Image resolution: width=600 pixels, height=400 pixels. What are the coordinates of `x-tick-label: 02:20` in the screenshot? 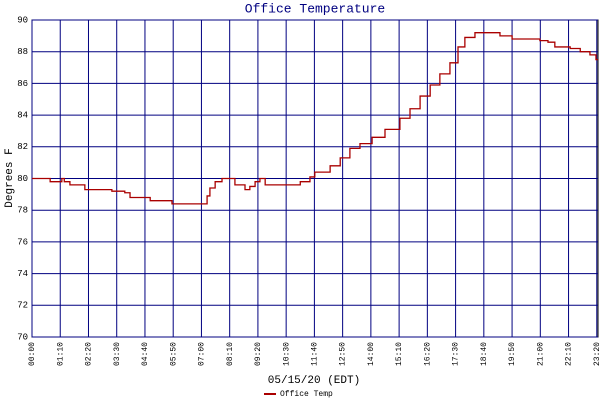 It's located at (89, 354).